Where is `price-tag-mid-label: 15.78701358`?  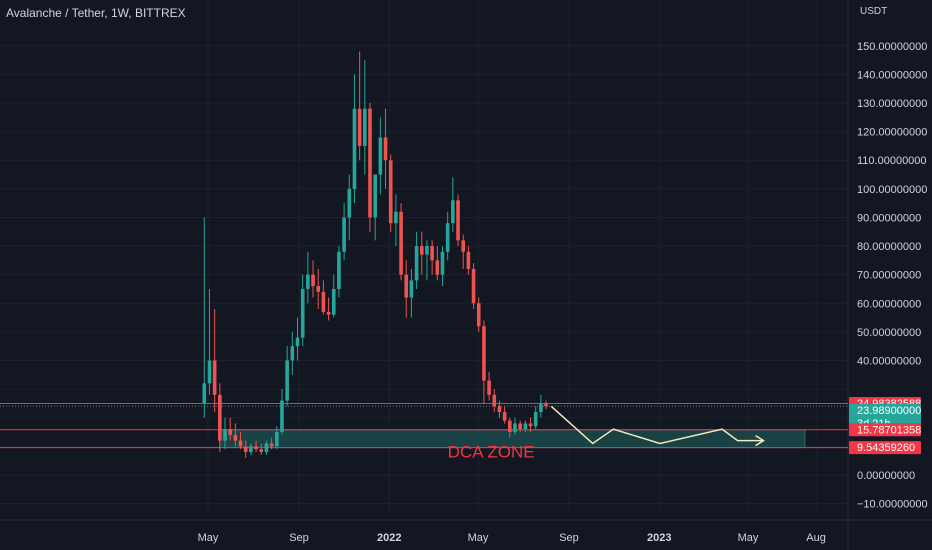 price-tag-mid-label: 15.78701358 is located at coordinates (889, 430).